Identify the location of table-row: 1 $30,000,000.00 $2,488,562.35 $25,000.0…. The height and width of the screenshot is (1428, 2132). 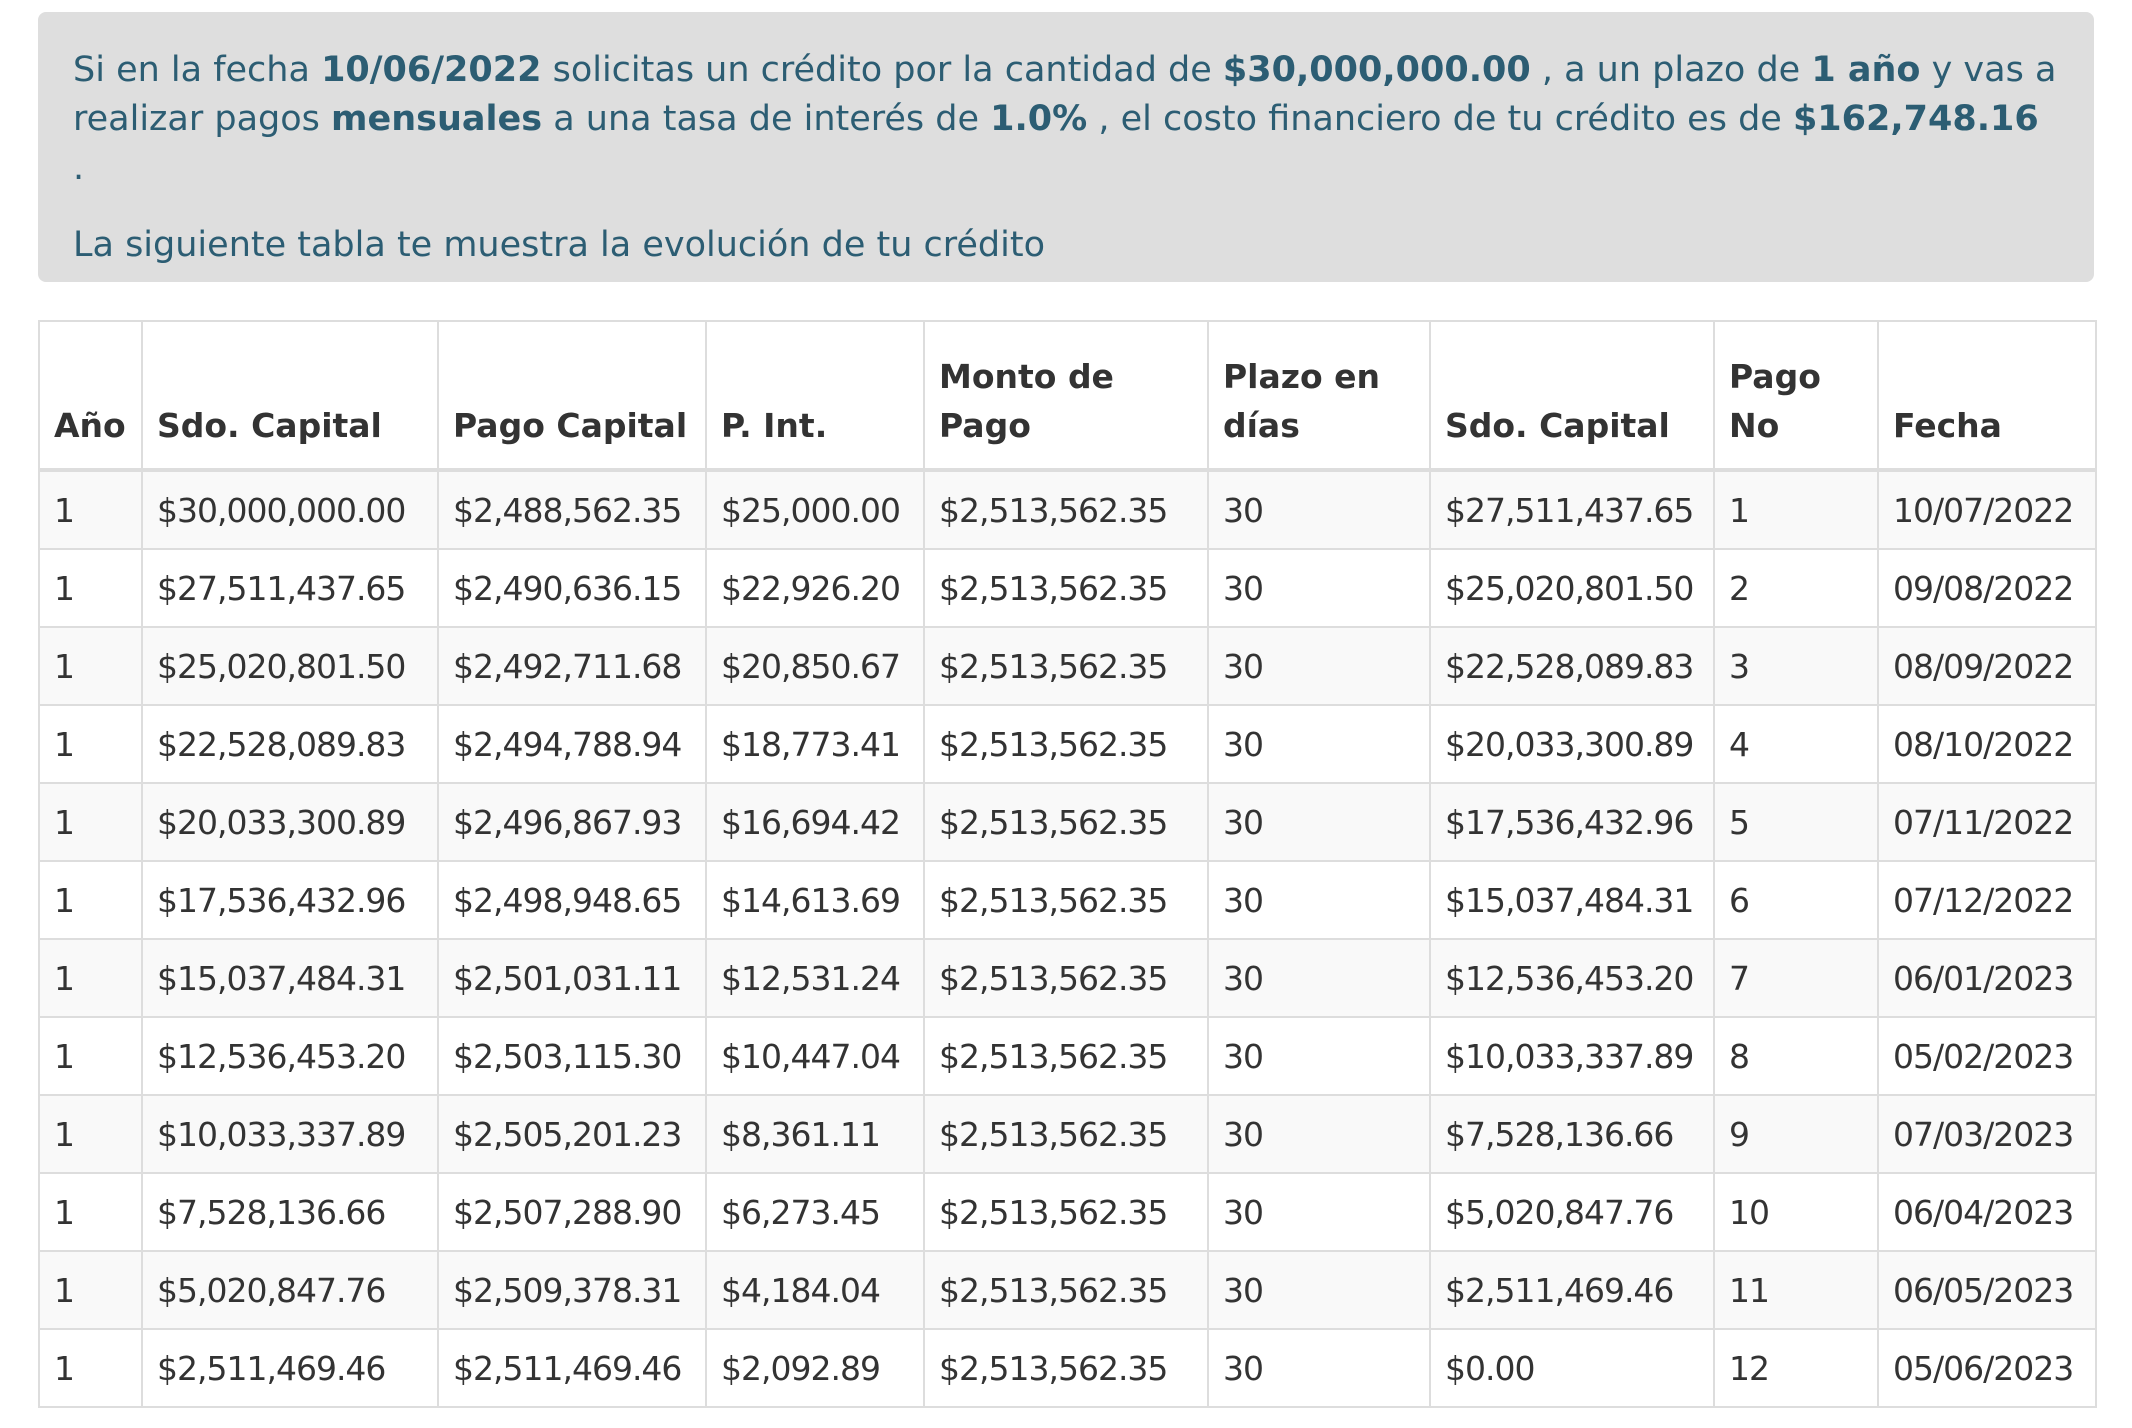
(1067, 509).